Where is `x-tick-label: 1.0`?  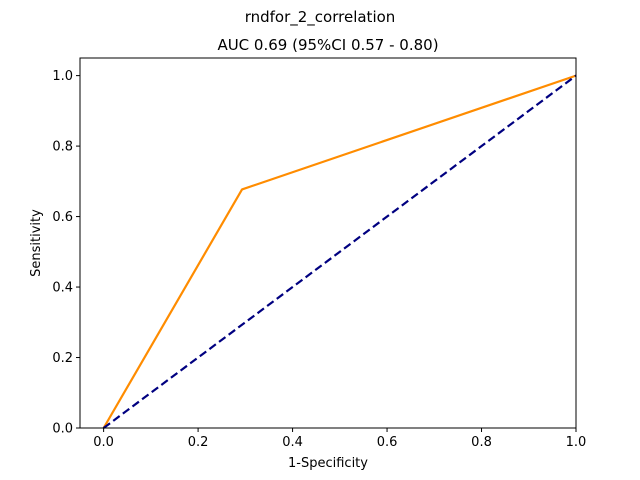
x-tick-label: 1.0 is located at coordinates (576, 442).